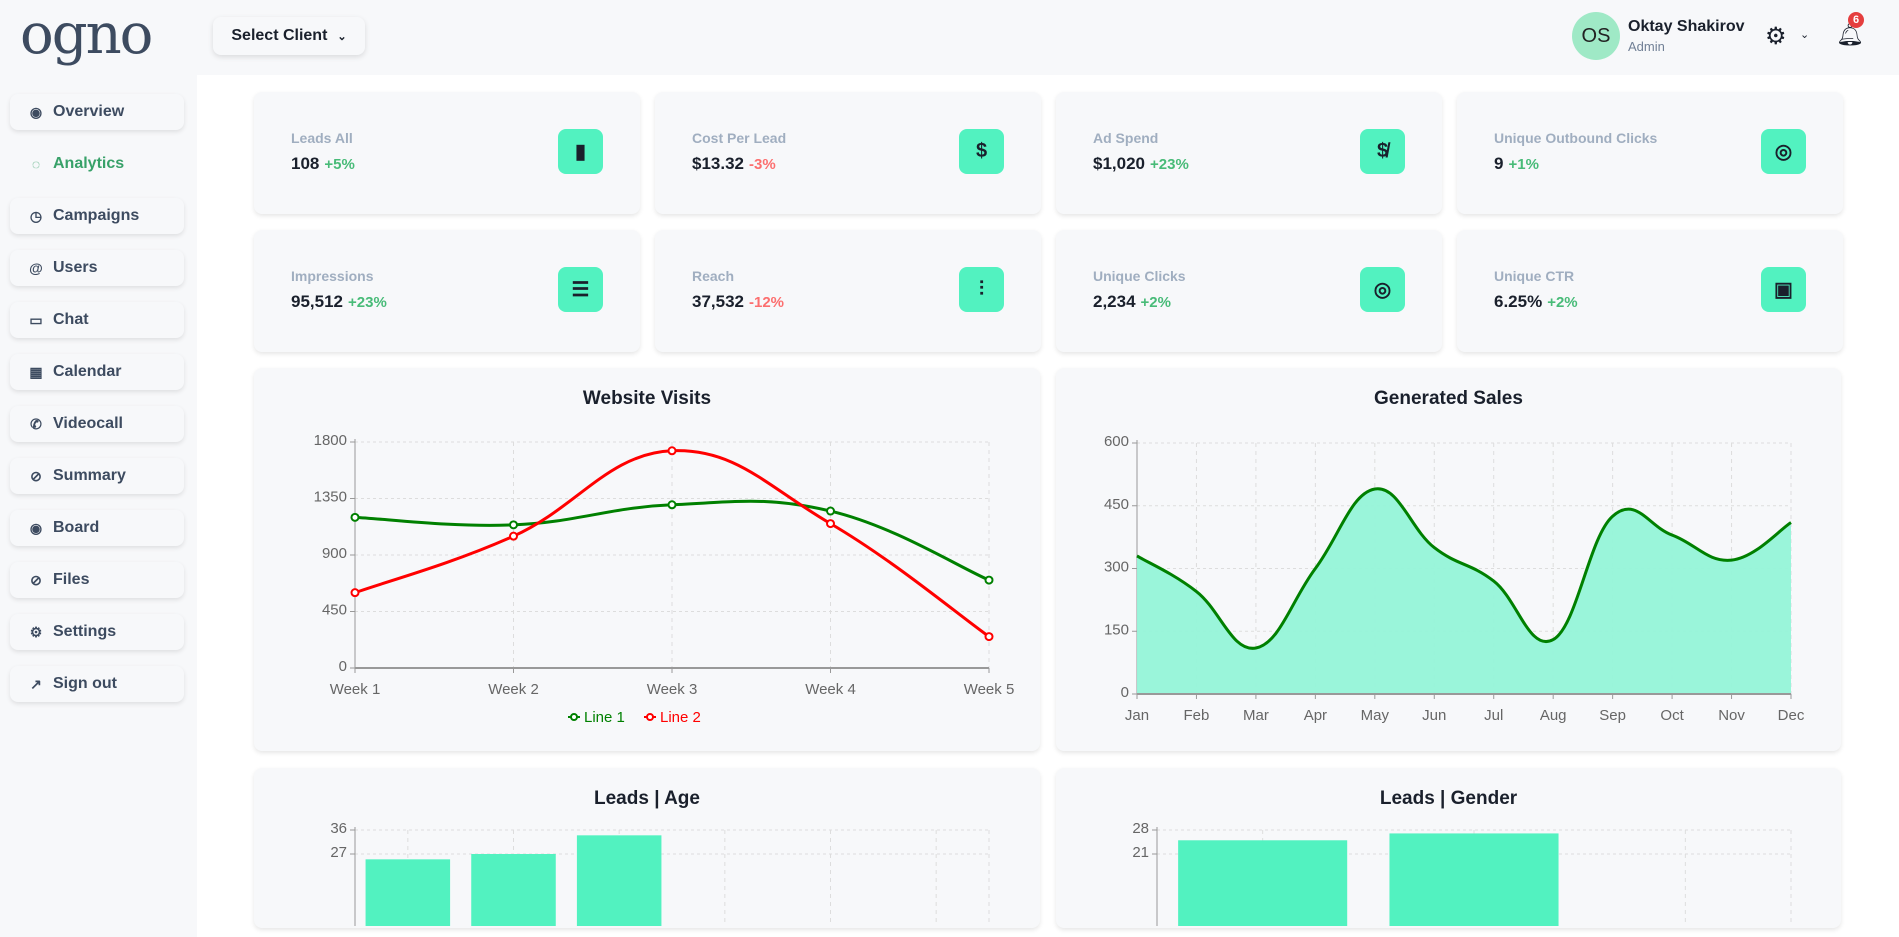 Image resolution: width=1899 pixels, height=937 pixels. What do you see at coordinates (36, 268) in the screenshot?
I see `at-icon: @` at bounding box center [36, 268].